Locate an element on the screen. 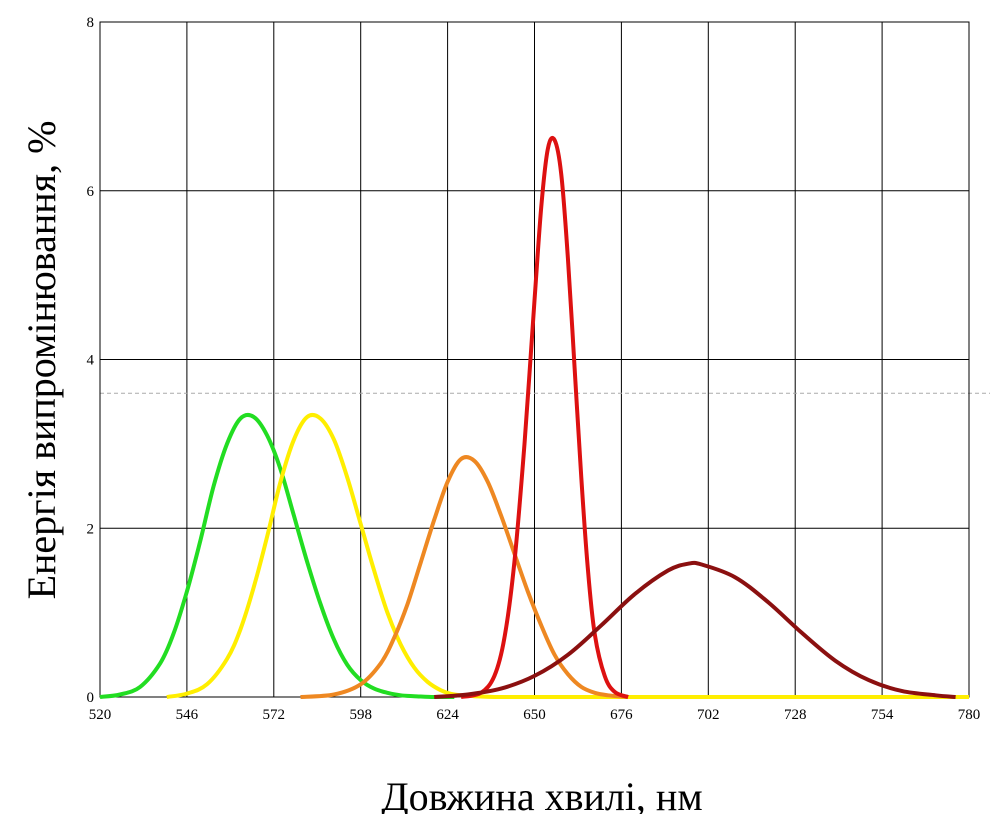  x-tick-label: 780 is located at coordinates (969, 715).